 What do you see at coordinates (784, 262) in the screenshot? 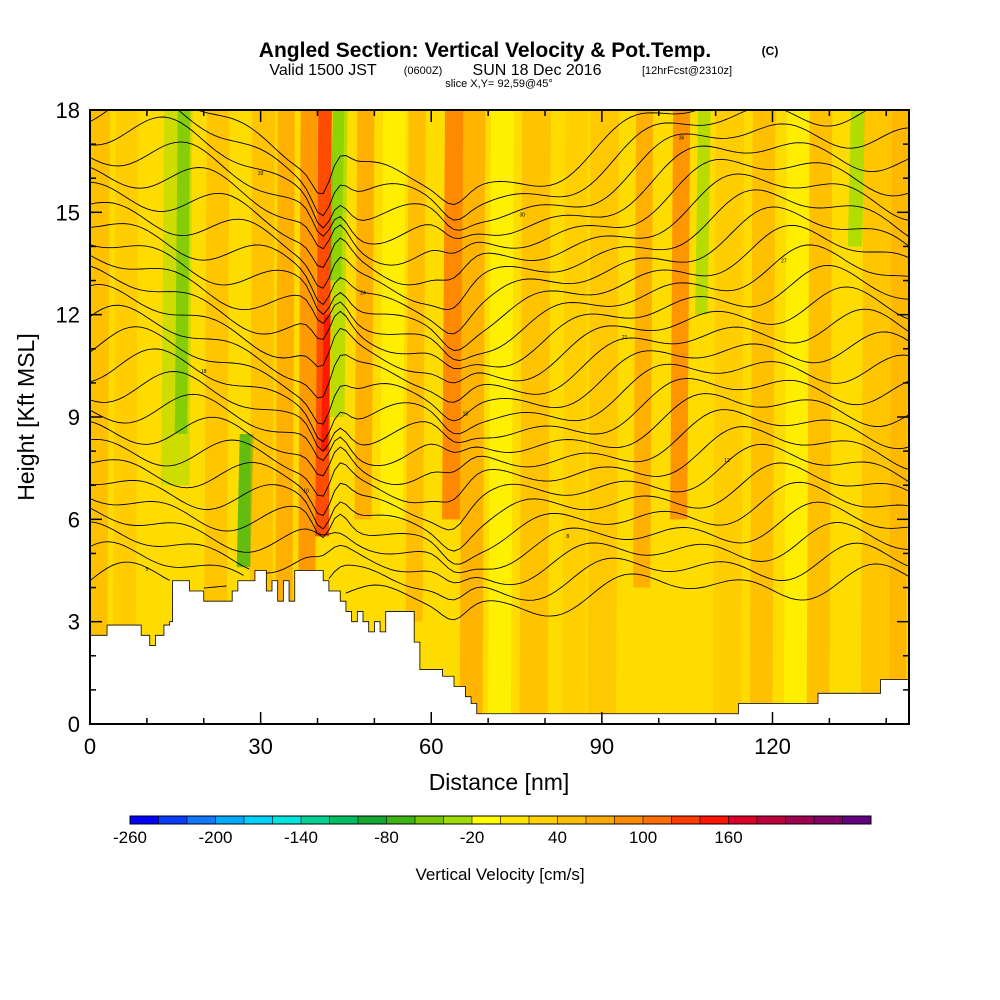
I see `isentrope-label: 27` at bounding box center [784, 262].